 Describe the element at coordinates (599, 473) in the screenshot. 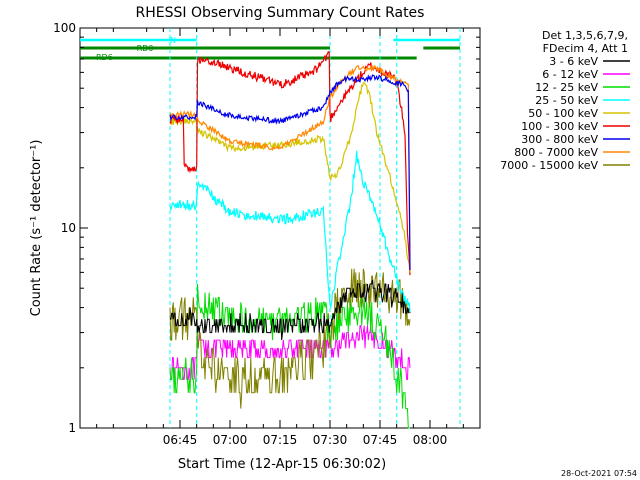

I see `footer-timestamp: 28-Oct-2021 07:54` at that location.